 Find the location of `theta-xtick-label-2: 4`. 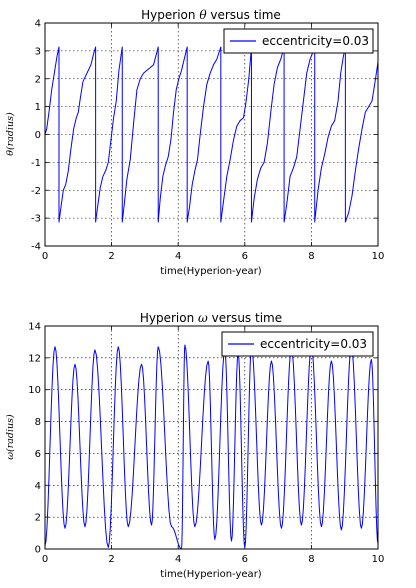

theta-xtick-label-2: 4 is located at coordinates (178, 256).